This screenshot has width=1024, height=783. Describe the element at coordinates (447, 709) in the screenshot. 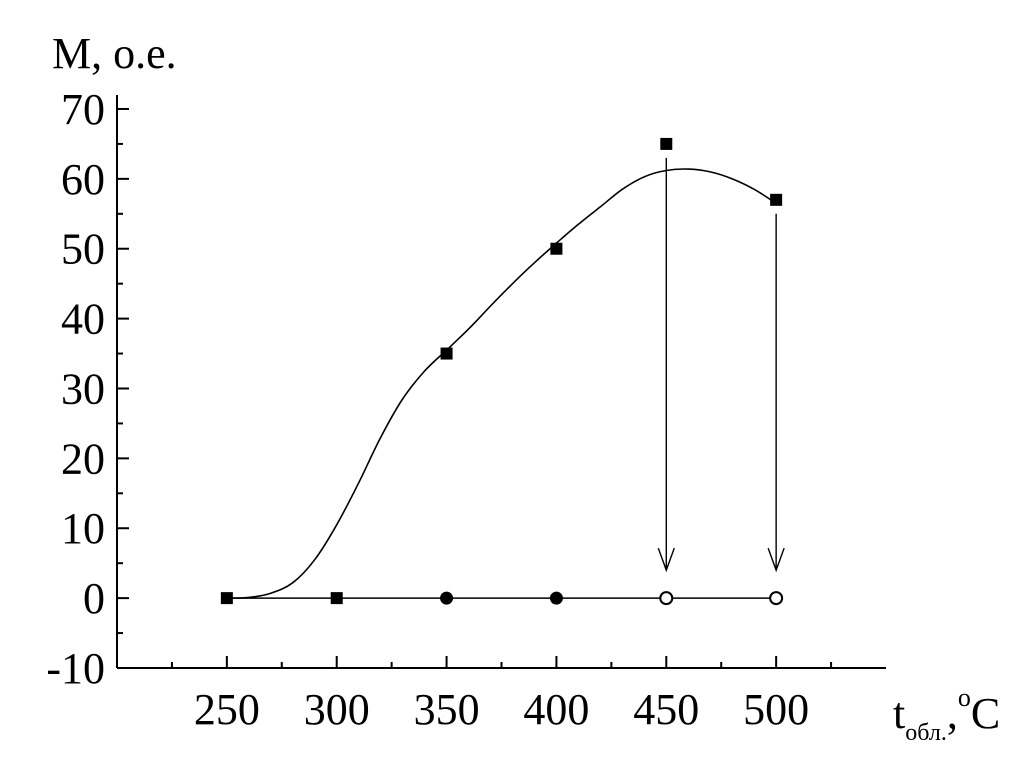

I see `x-tick-label: 350` at that location.